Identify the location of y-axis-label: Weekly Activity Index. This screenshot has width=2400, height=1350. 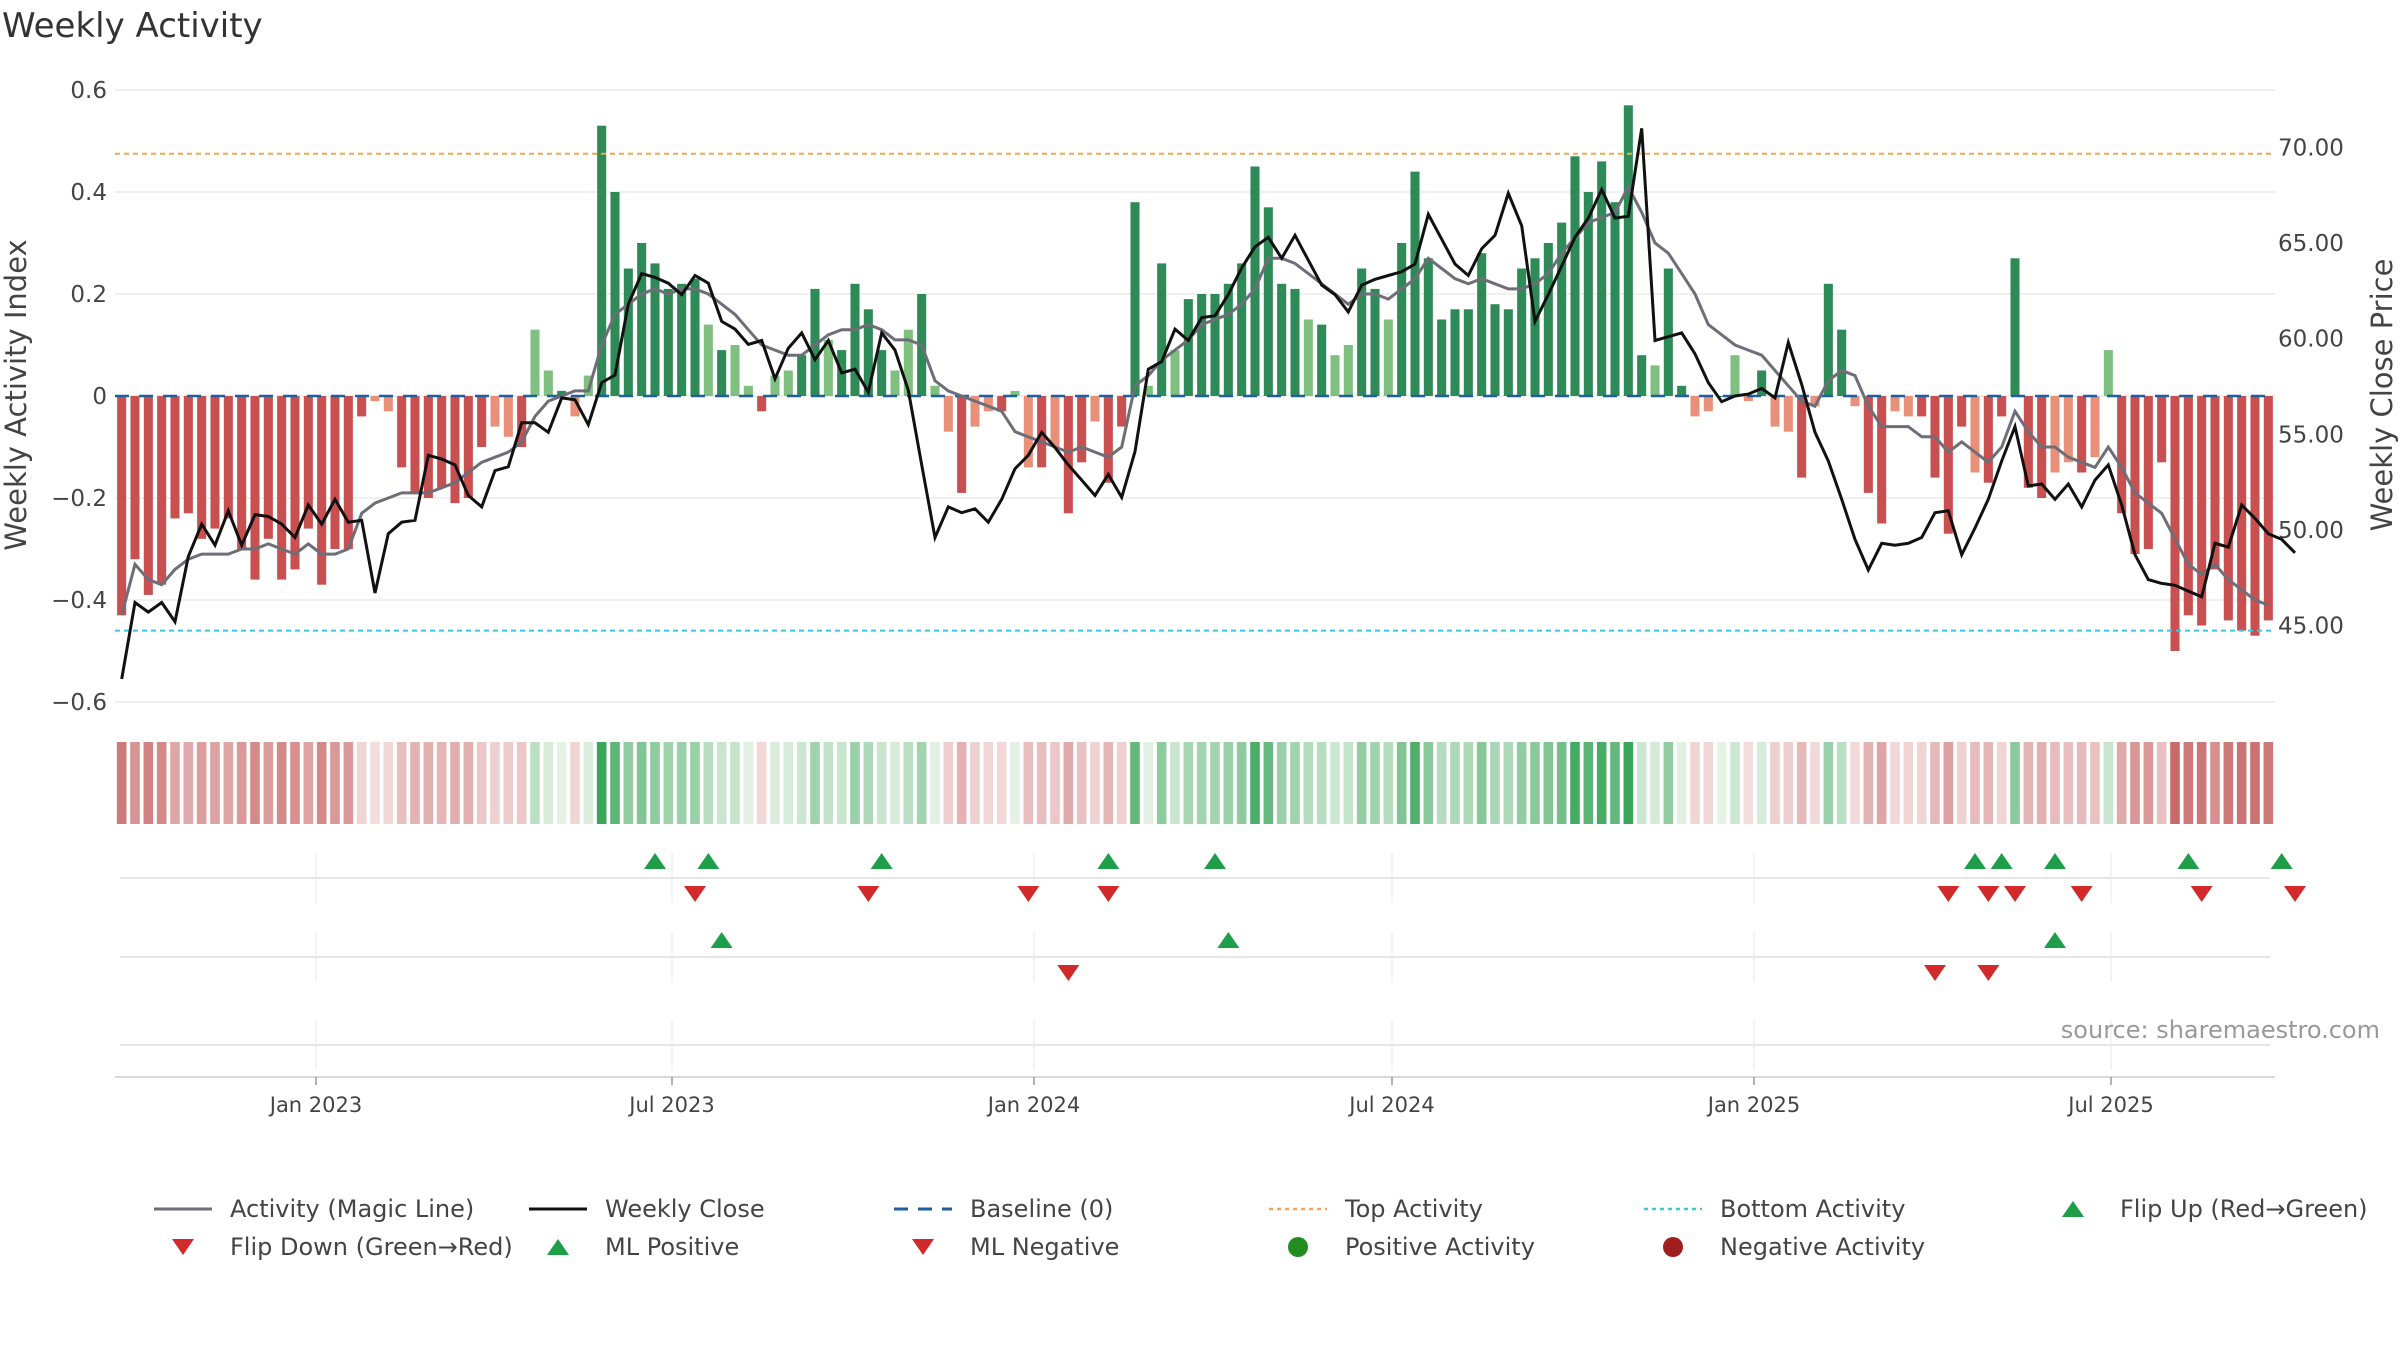
(16, 394).